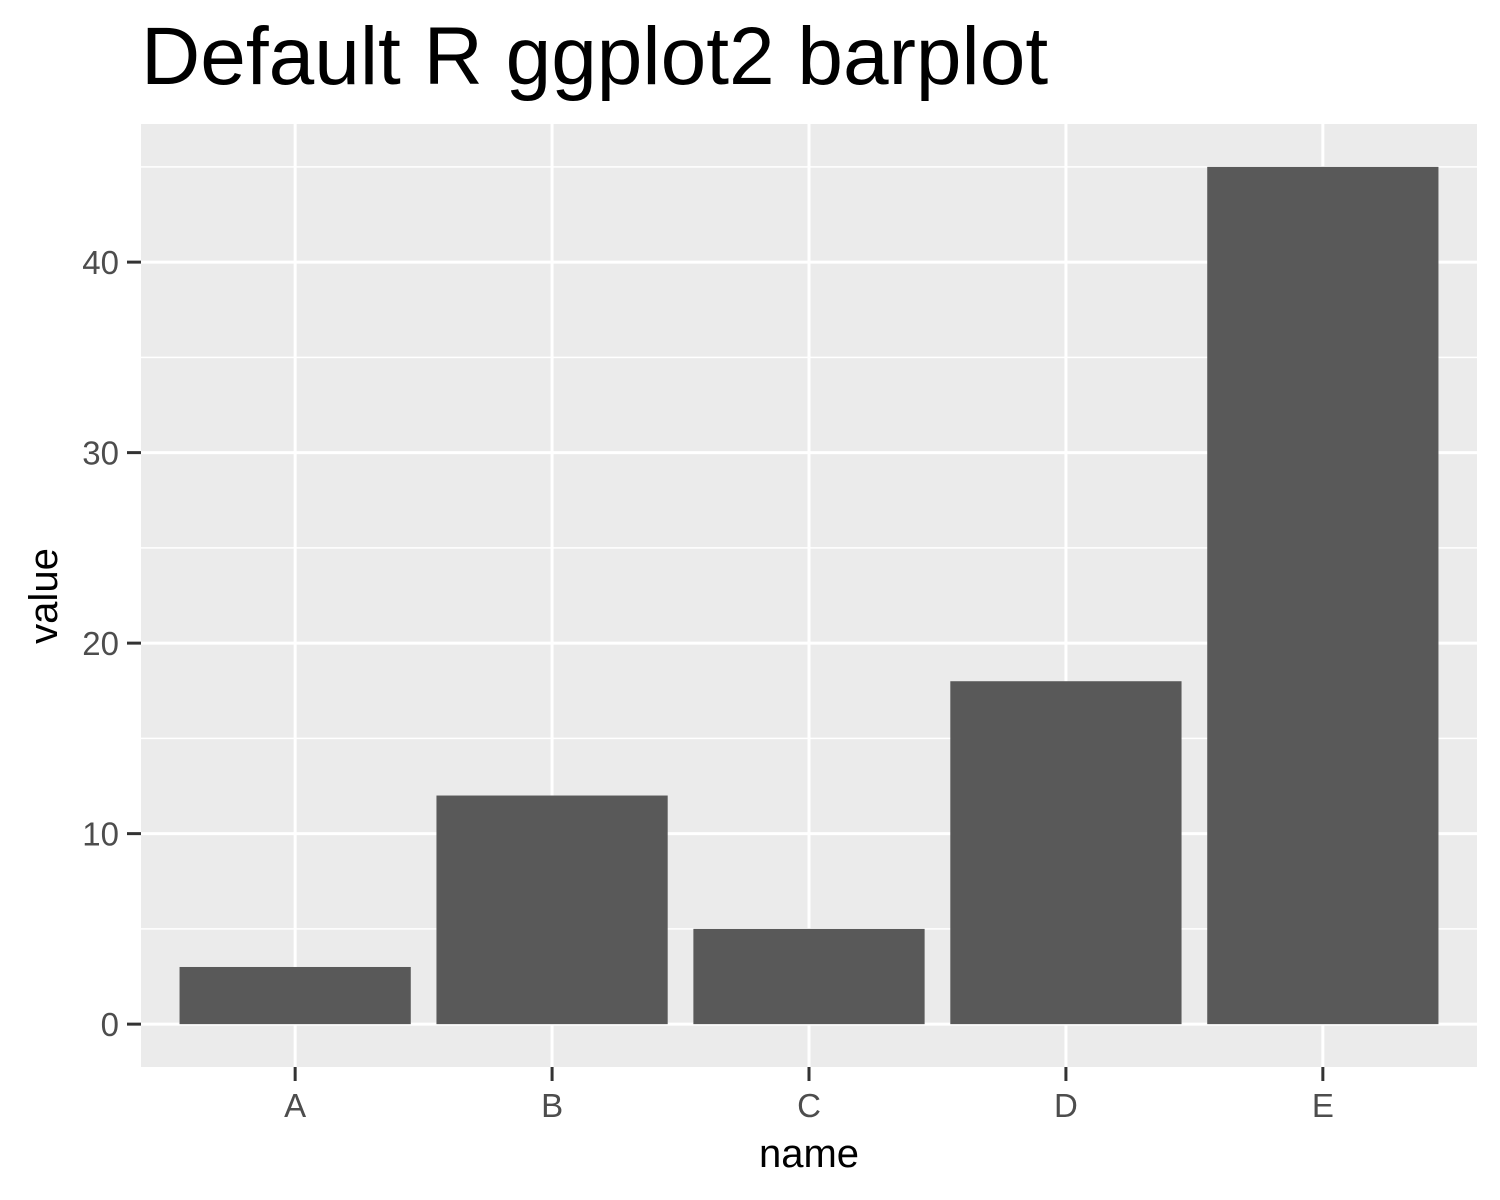 The width and height of the screenshot is (1500, 1200). Describe the element at coordinates (552, 910) in the screenshot. I see `bar-b` at that location.